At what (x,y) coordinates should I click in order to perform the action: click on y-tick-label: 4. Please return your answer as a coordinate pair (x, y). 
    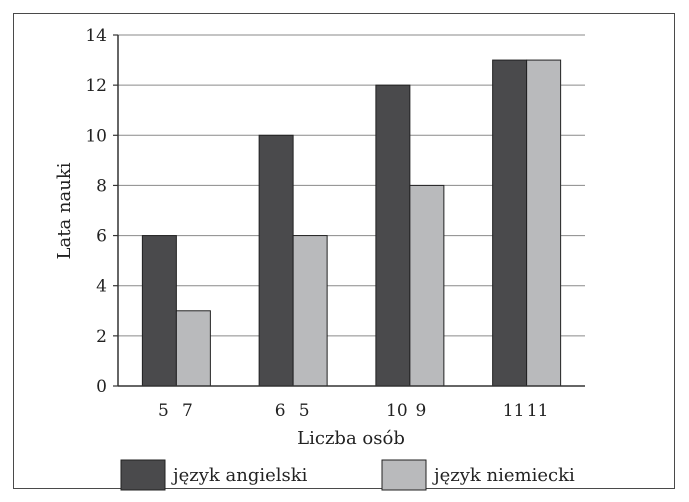
    Looking at the image, I should click on (101, 287).